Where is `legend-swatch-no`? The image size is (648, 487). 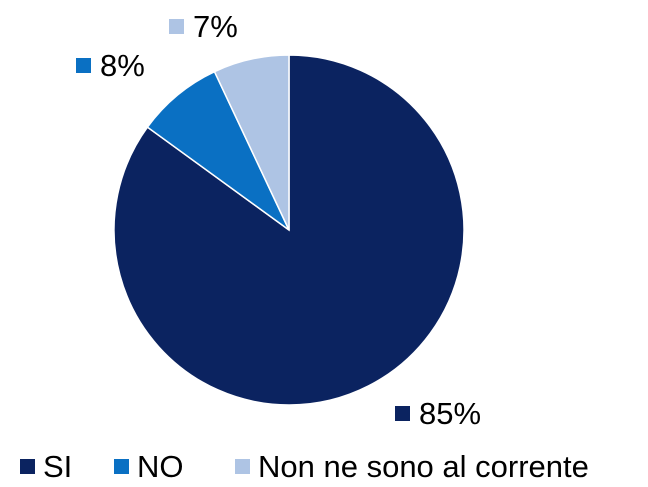 legend-swatch-no is located at coordinates (121, 466).